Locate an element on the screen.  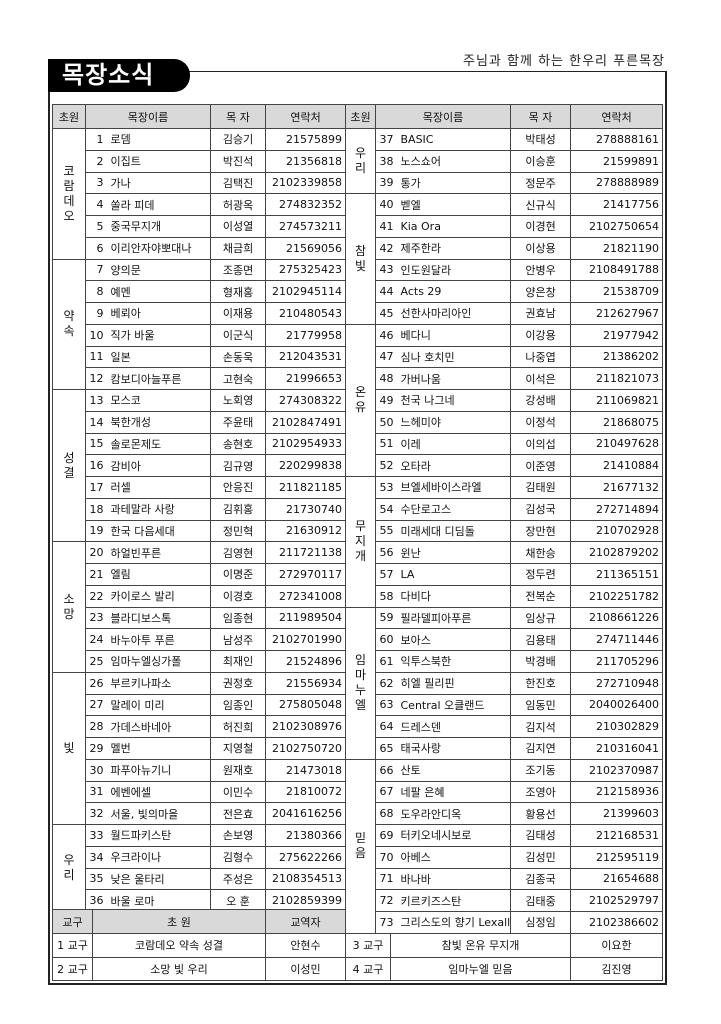
group-leader: 이정석 is located at coordinates (541, 422).